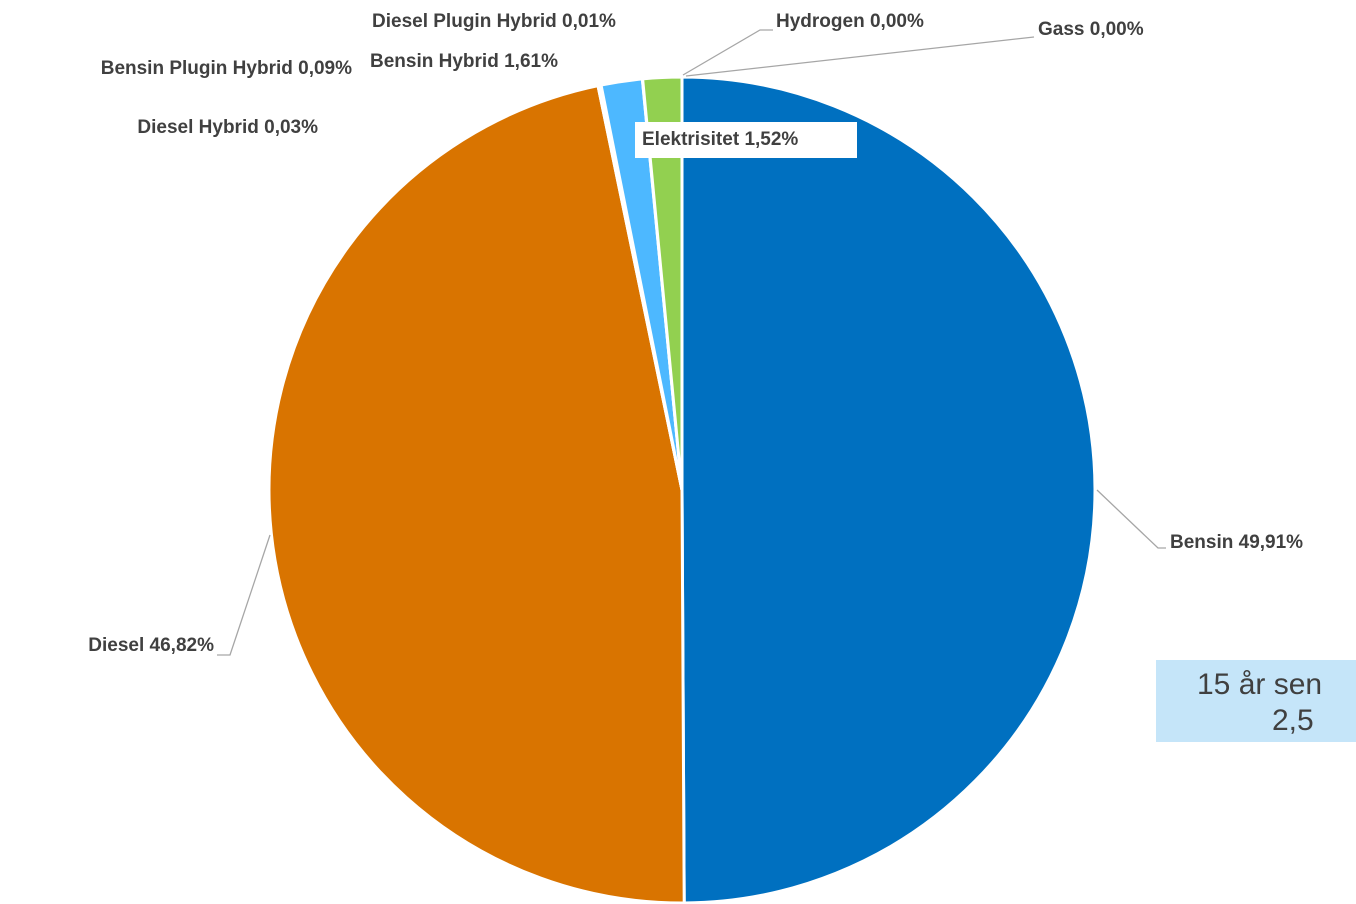 This screenshot has height=904, width=1356. What do you see at coordinates (820, 21) in the screenshot?
I see `label-name: Hydrogen` at bounding box center [820, 21].